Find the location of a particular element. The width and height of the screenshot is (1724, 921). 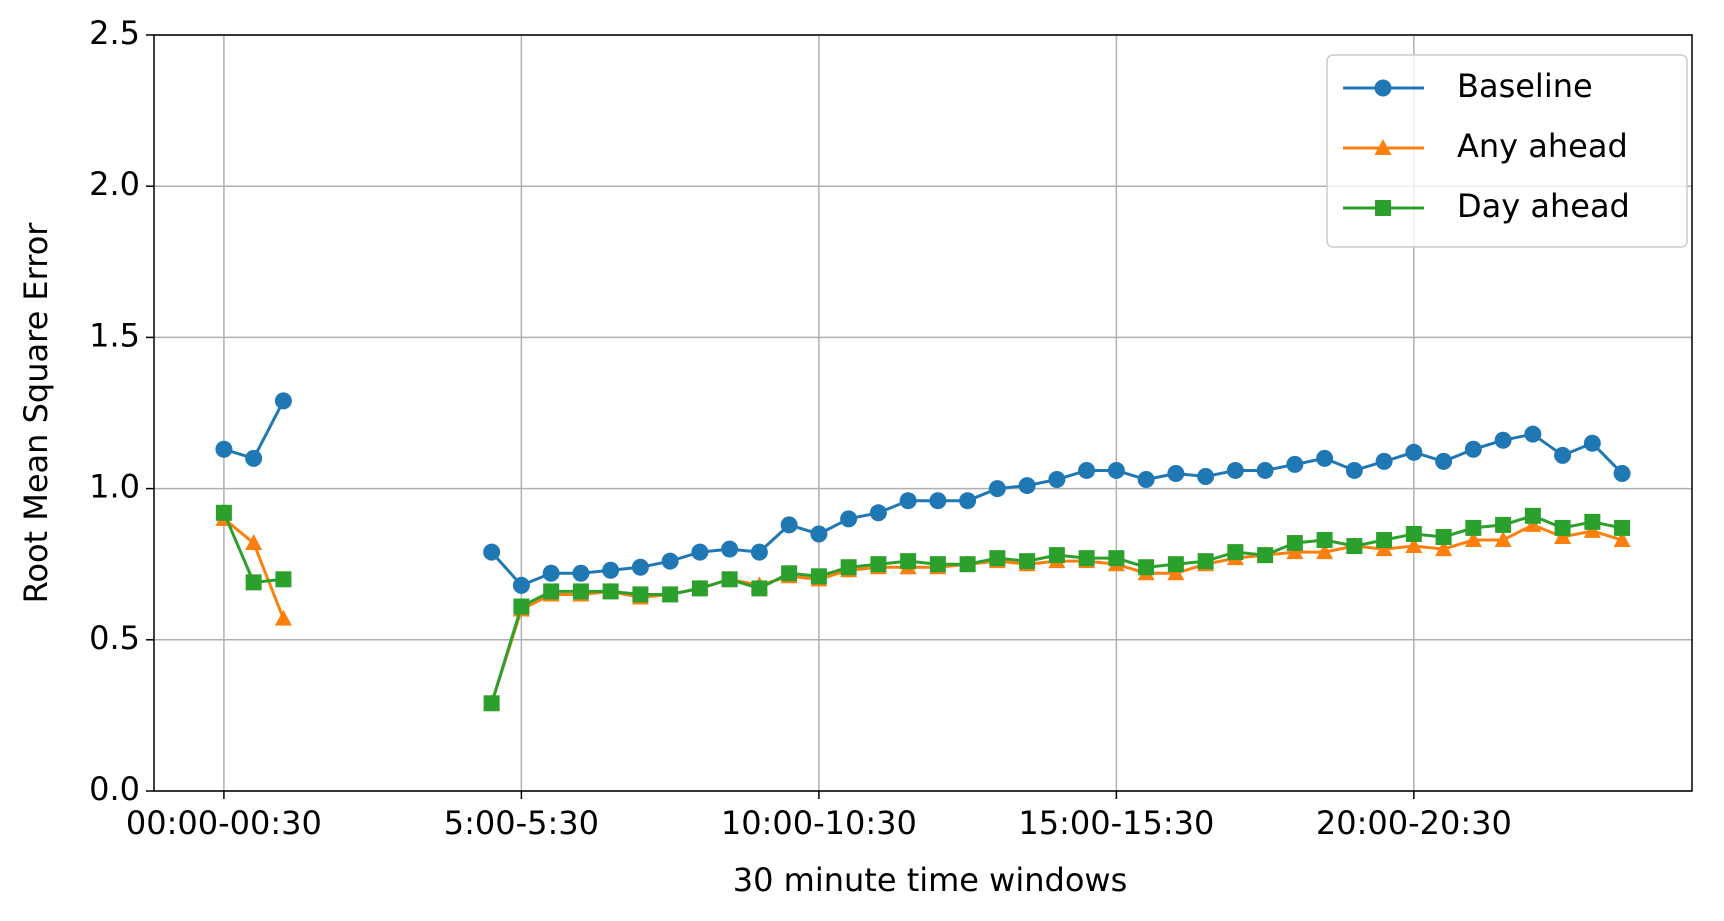

legend-label: Day ahead is located at coordinates (1543, 206).